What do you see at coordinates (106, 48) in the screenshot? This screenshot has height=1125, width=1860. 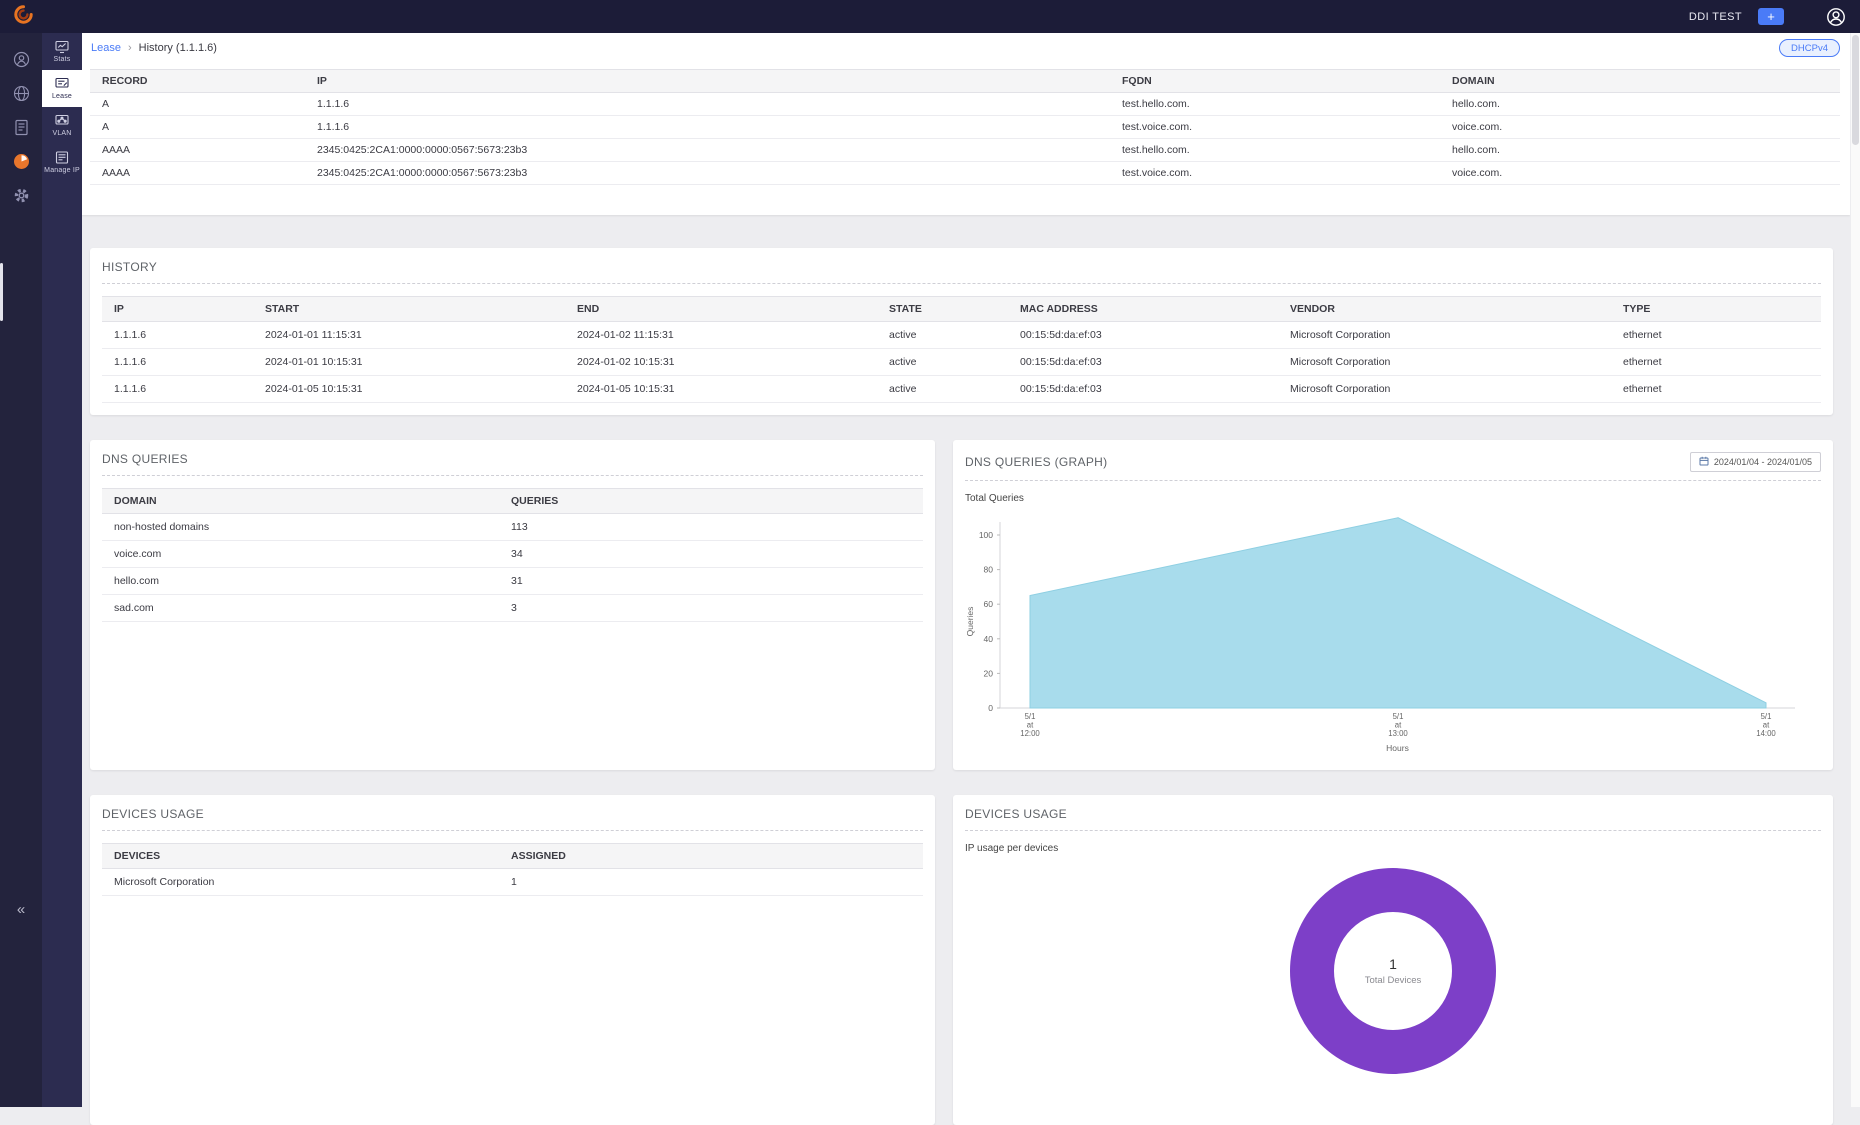 I see `breadcrumb-lease-link: Lease` at bounding box center [106, 48].